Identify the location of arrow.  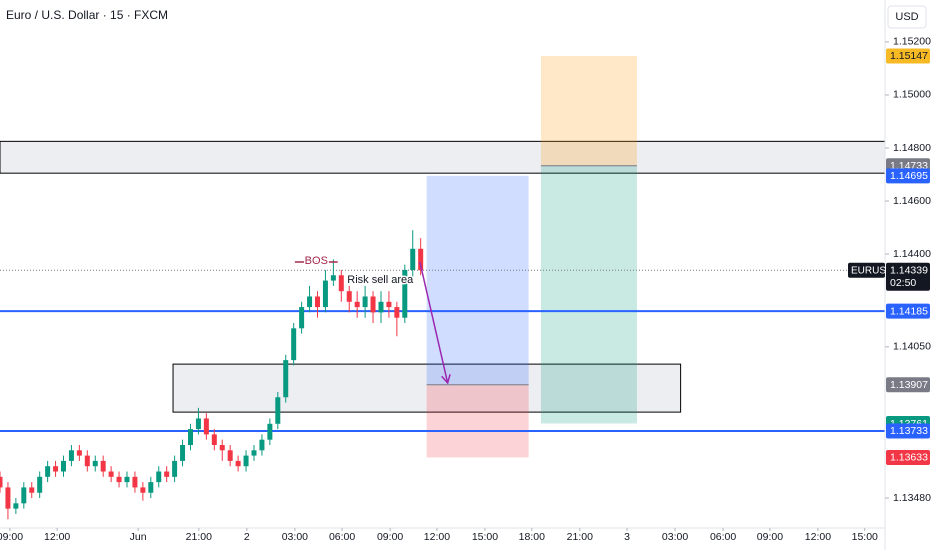
(434, 322).